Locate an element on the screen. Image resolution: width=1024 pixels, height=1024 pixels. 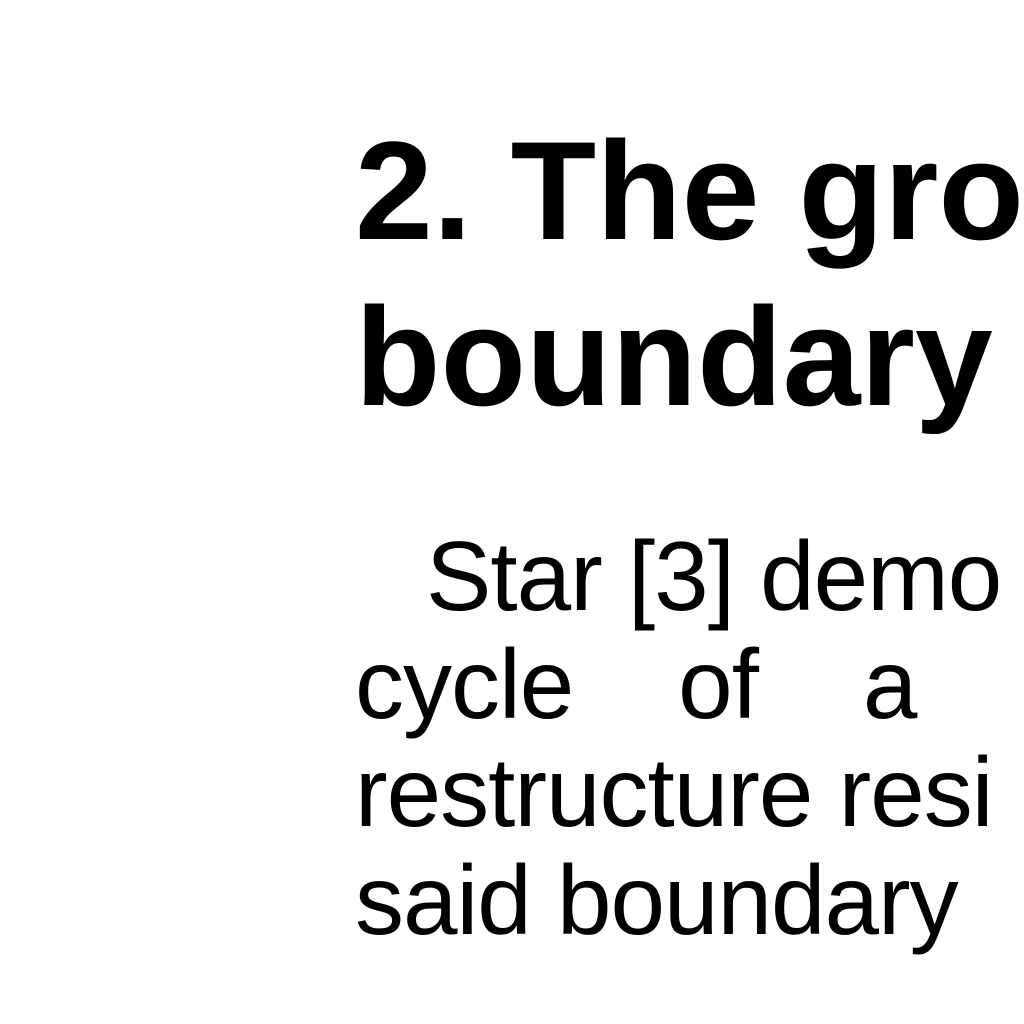
paragraph-line-2: cycle of a s is located at coordinates (689, 684).